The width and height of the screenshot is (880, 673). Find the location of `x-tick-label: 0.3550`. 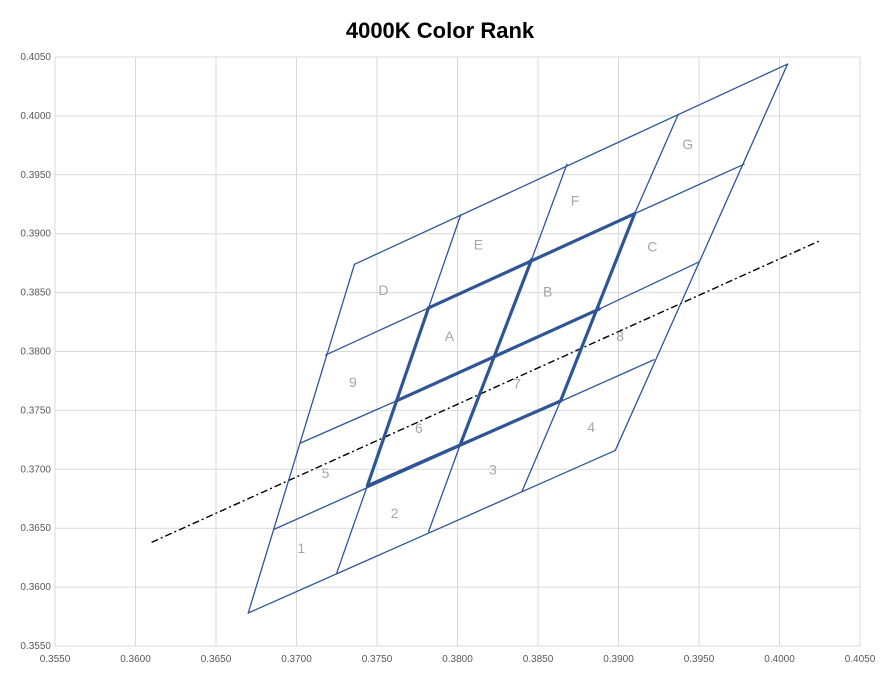

x-tick-label: 0.3550 is located at coordinates (55, 659).